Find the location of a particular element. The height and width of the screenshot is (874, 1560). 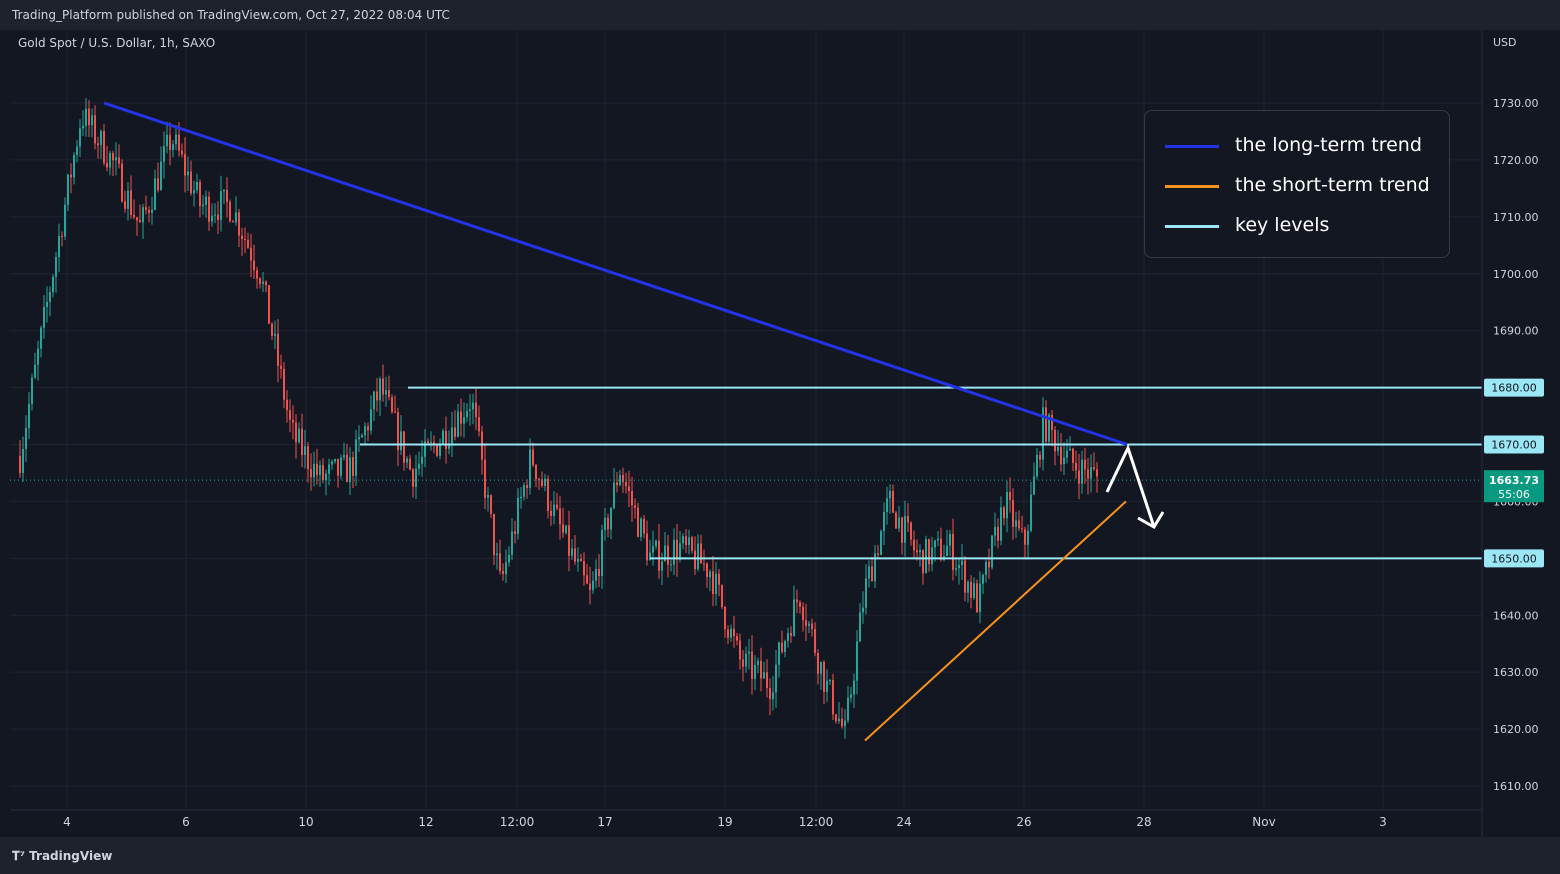

key-level-tag is located at coordinates (1514, 444).